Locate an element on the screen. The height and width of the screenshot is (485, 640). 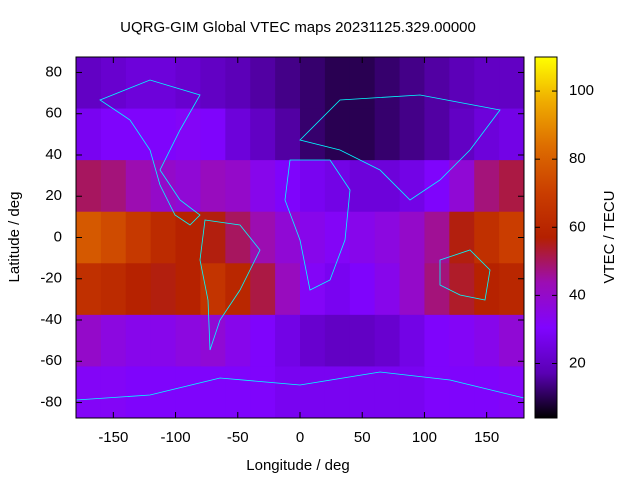
y-axis-label: Latitude / deg is located at coordinates (14, 237).